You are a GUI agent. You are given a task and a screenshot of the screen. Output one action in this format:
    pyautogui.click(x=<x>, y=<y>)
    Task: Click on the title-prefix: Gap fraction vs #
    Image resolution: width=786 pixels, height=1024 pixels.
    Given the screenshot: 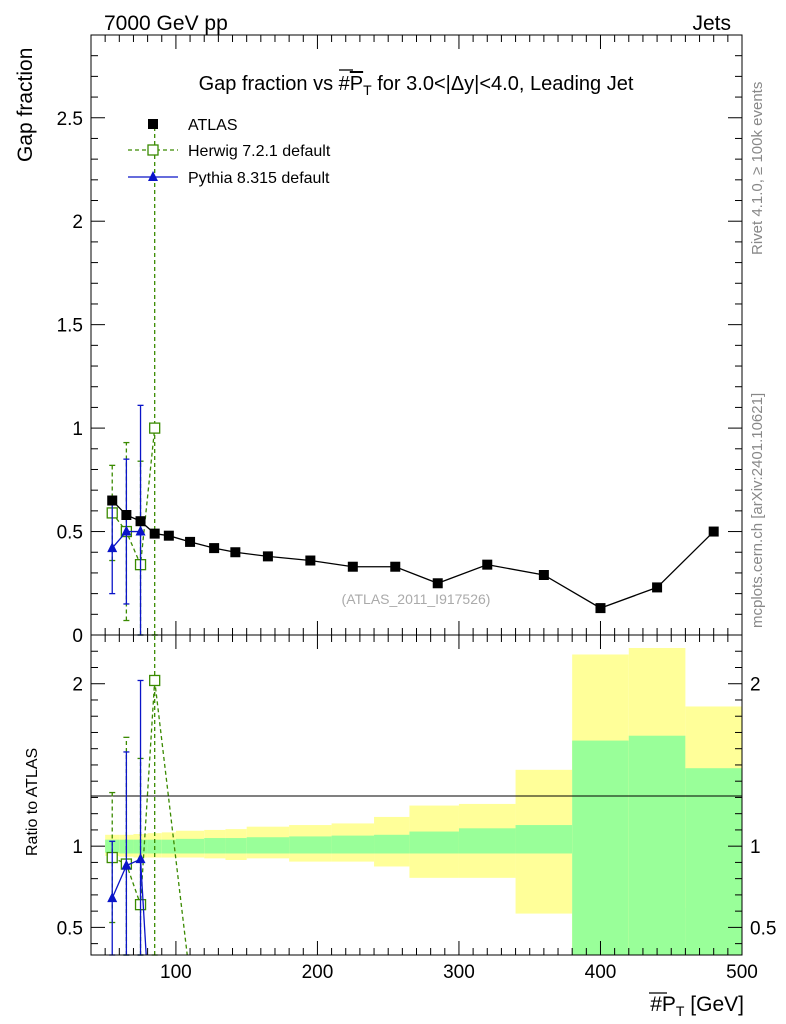 What is the action you would take?
    pyautogui.click(x=275, y=84)
    